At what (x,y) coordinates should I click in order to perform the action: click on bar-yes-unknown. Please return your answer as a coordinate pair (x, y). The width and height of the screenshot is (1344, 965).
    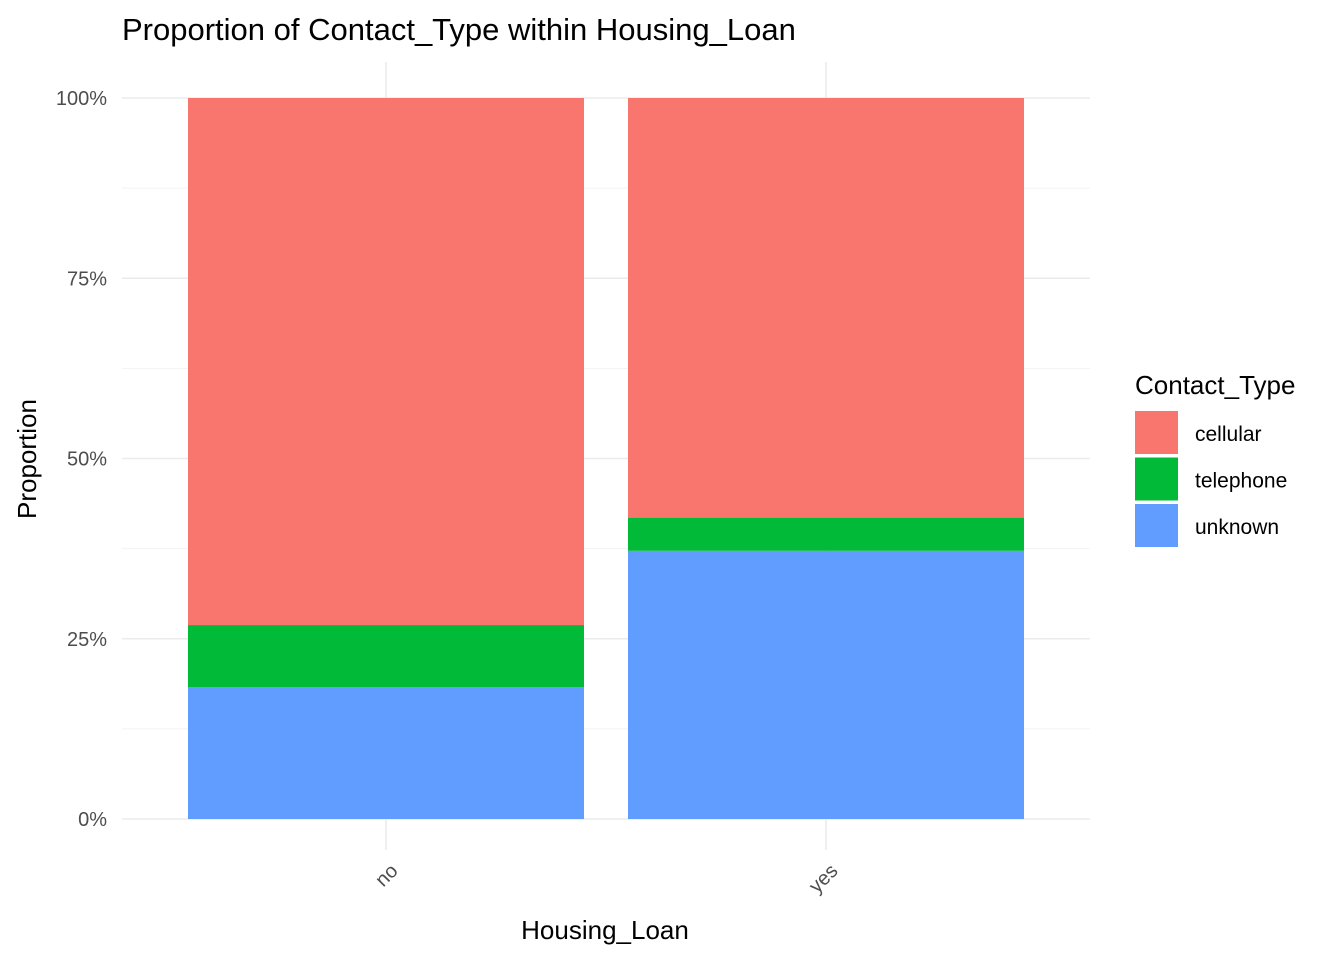
    Looking at the image, I should click on (826, 684).